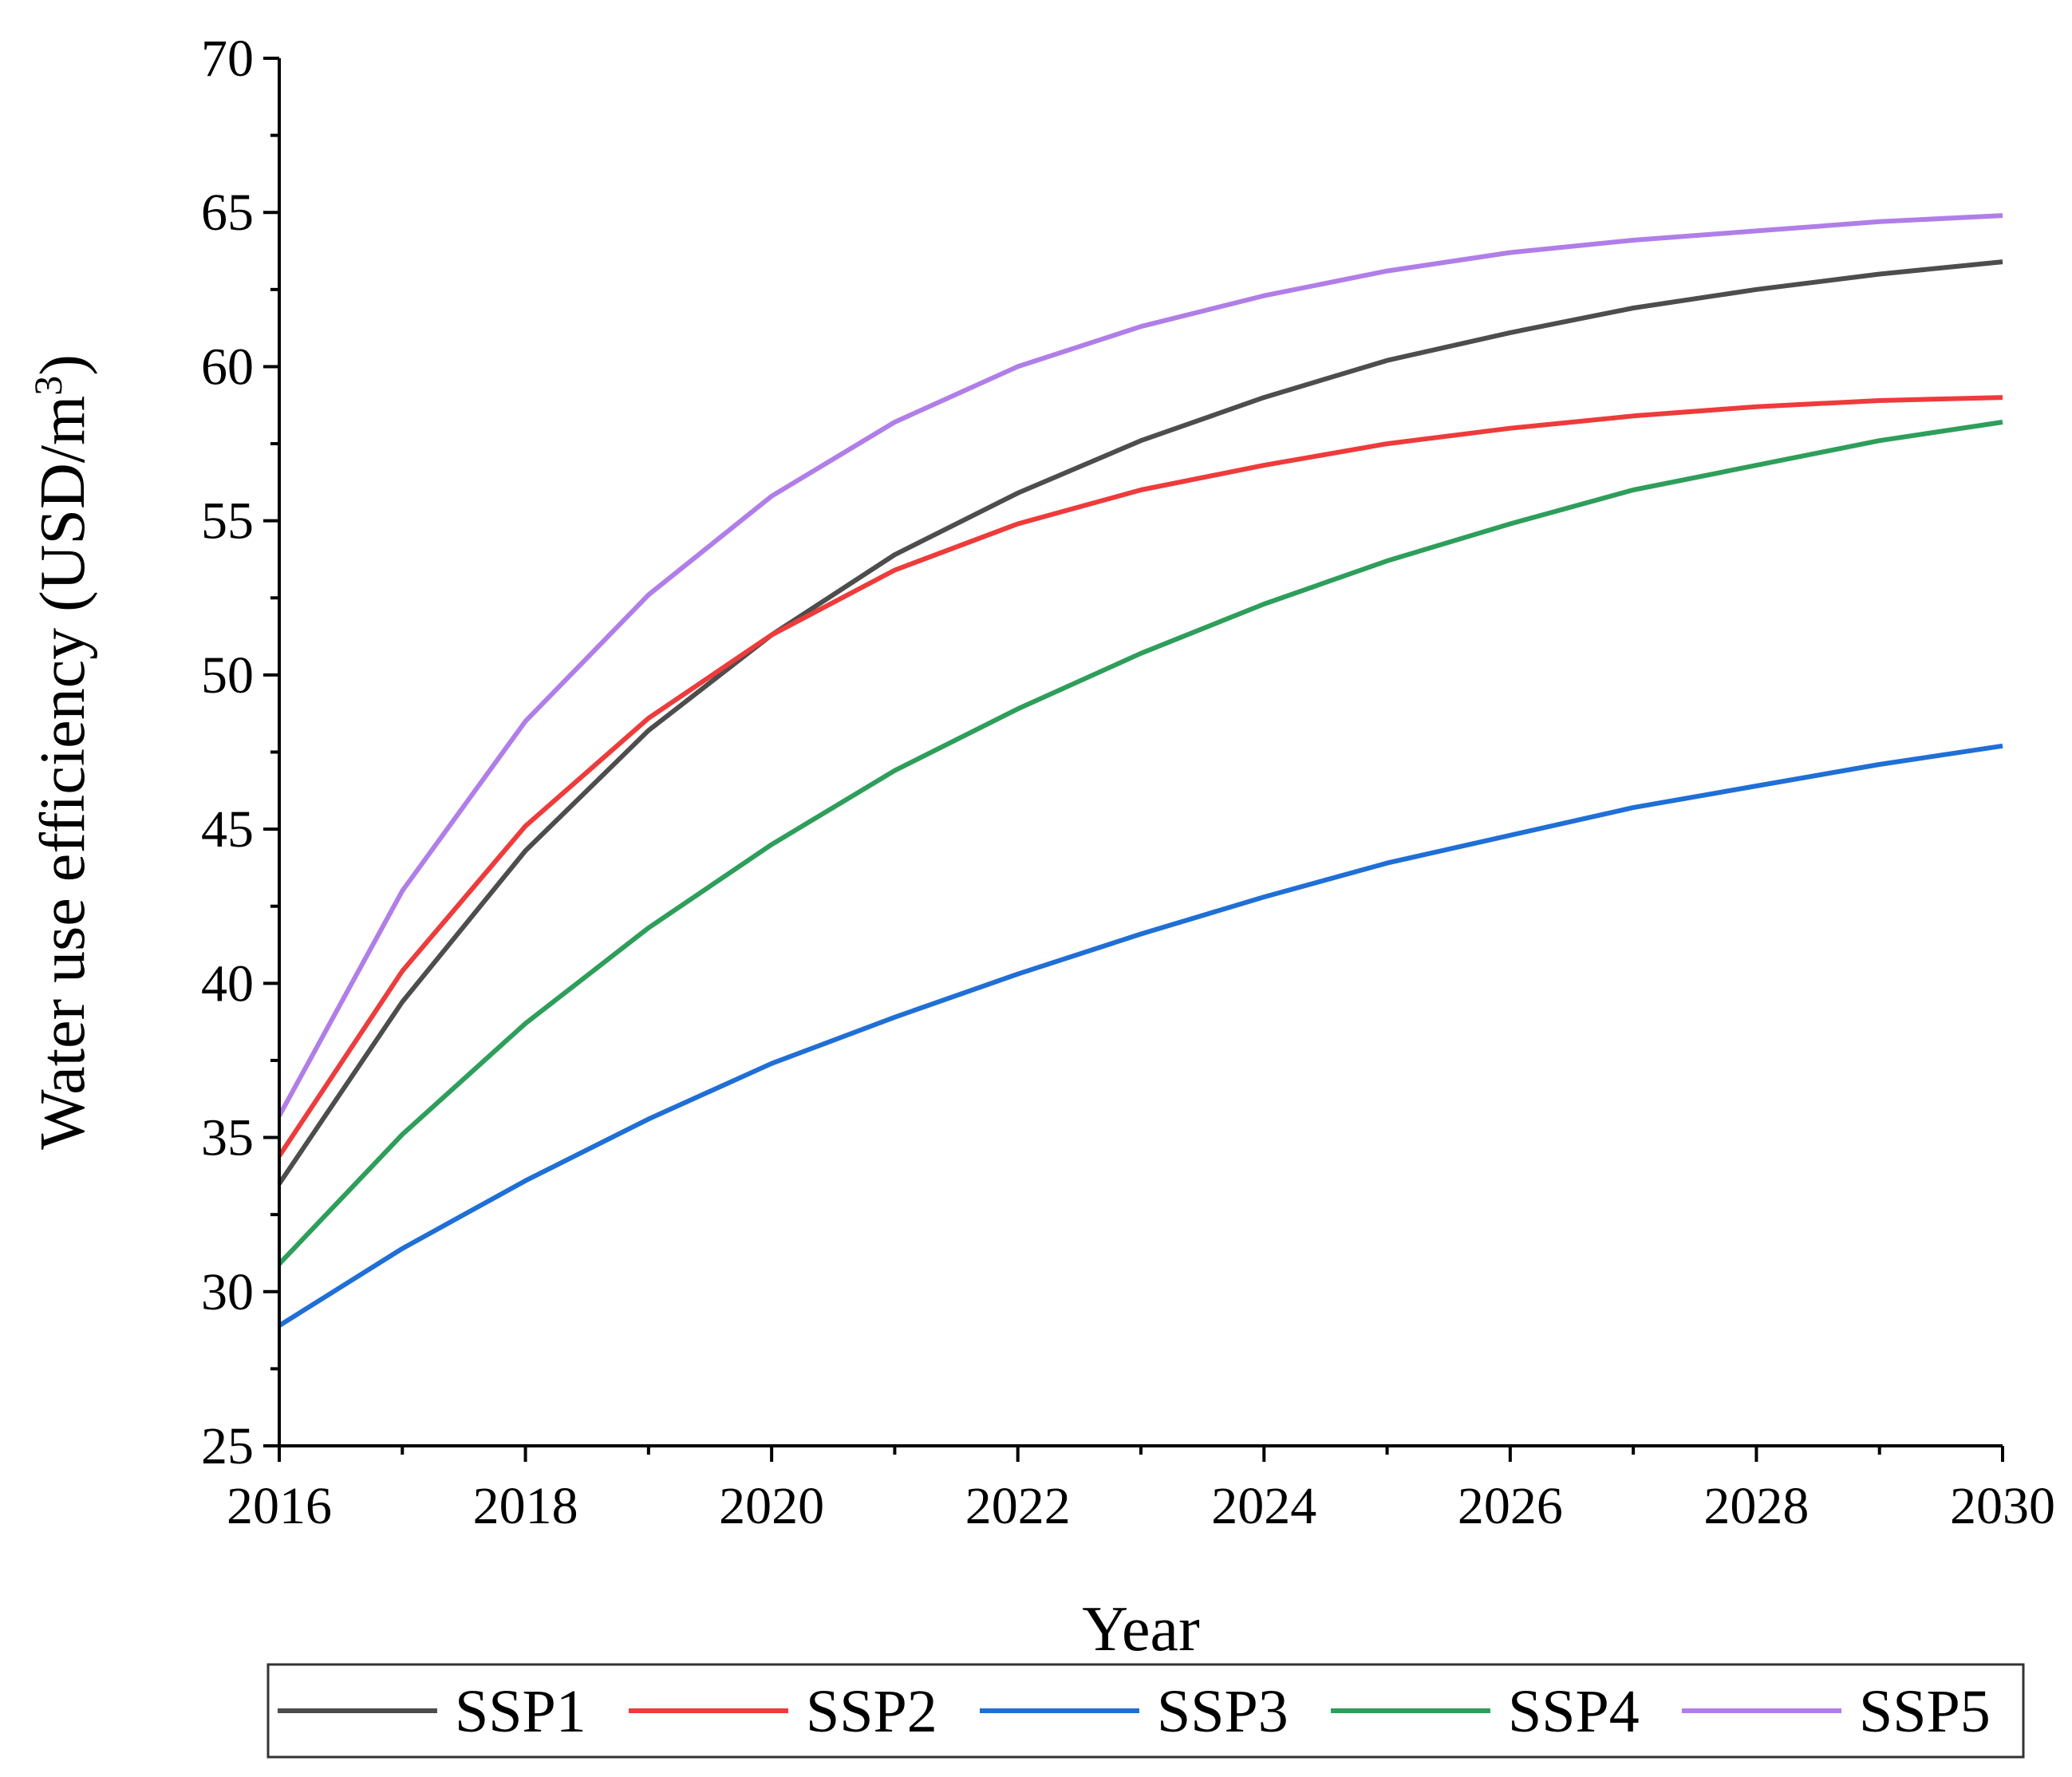  I want to click on y-tick-label: 70, so click(227, 59).